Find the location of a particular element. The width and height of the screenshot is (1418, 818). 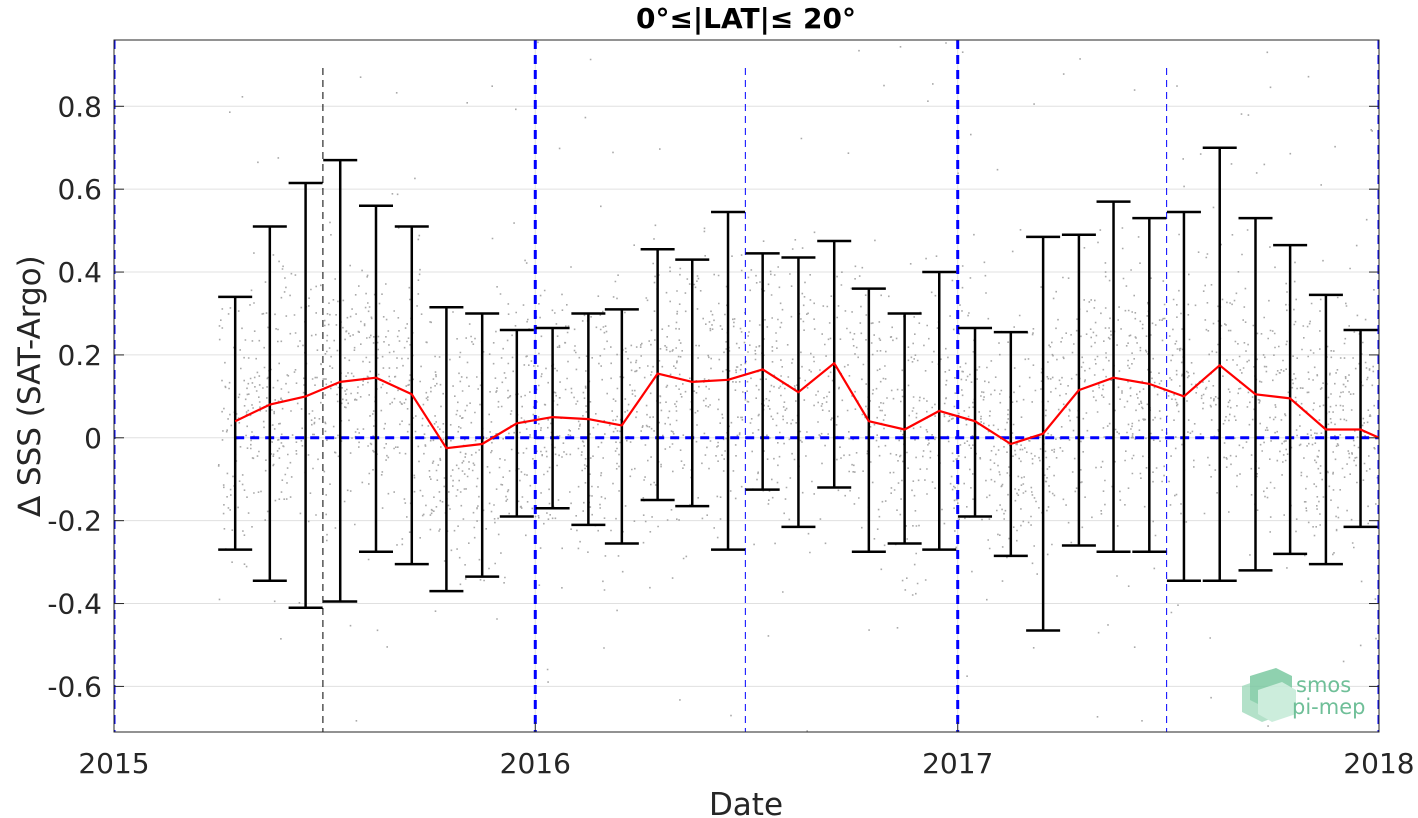

mean-line-layer is located at coordinates (807, 406).